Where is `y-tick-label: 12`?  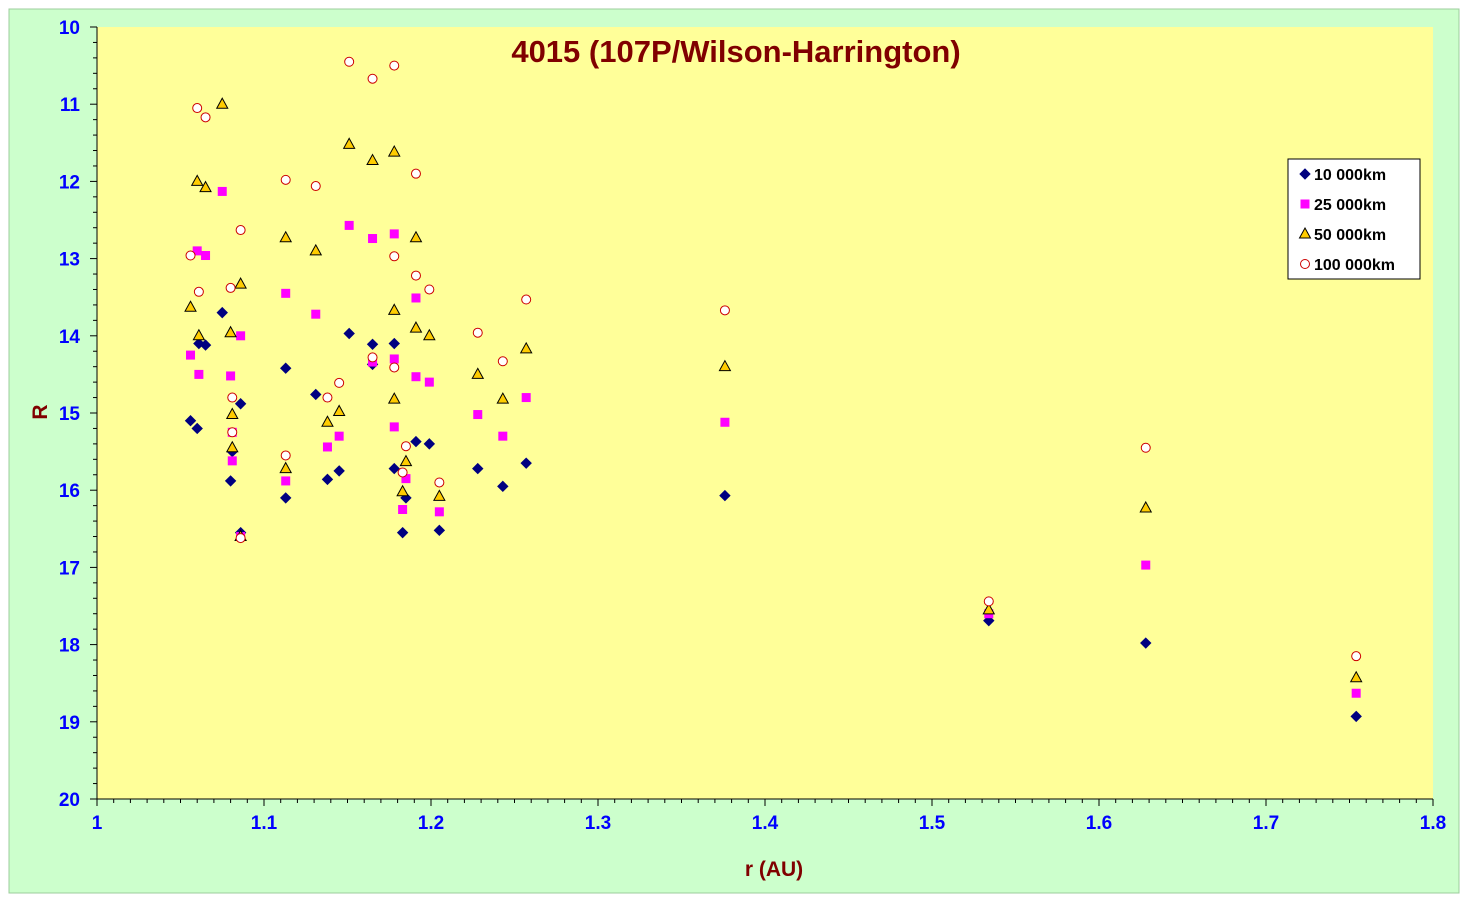
y-tick-label: 12 is located at coordinates (69, 182).